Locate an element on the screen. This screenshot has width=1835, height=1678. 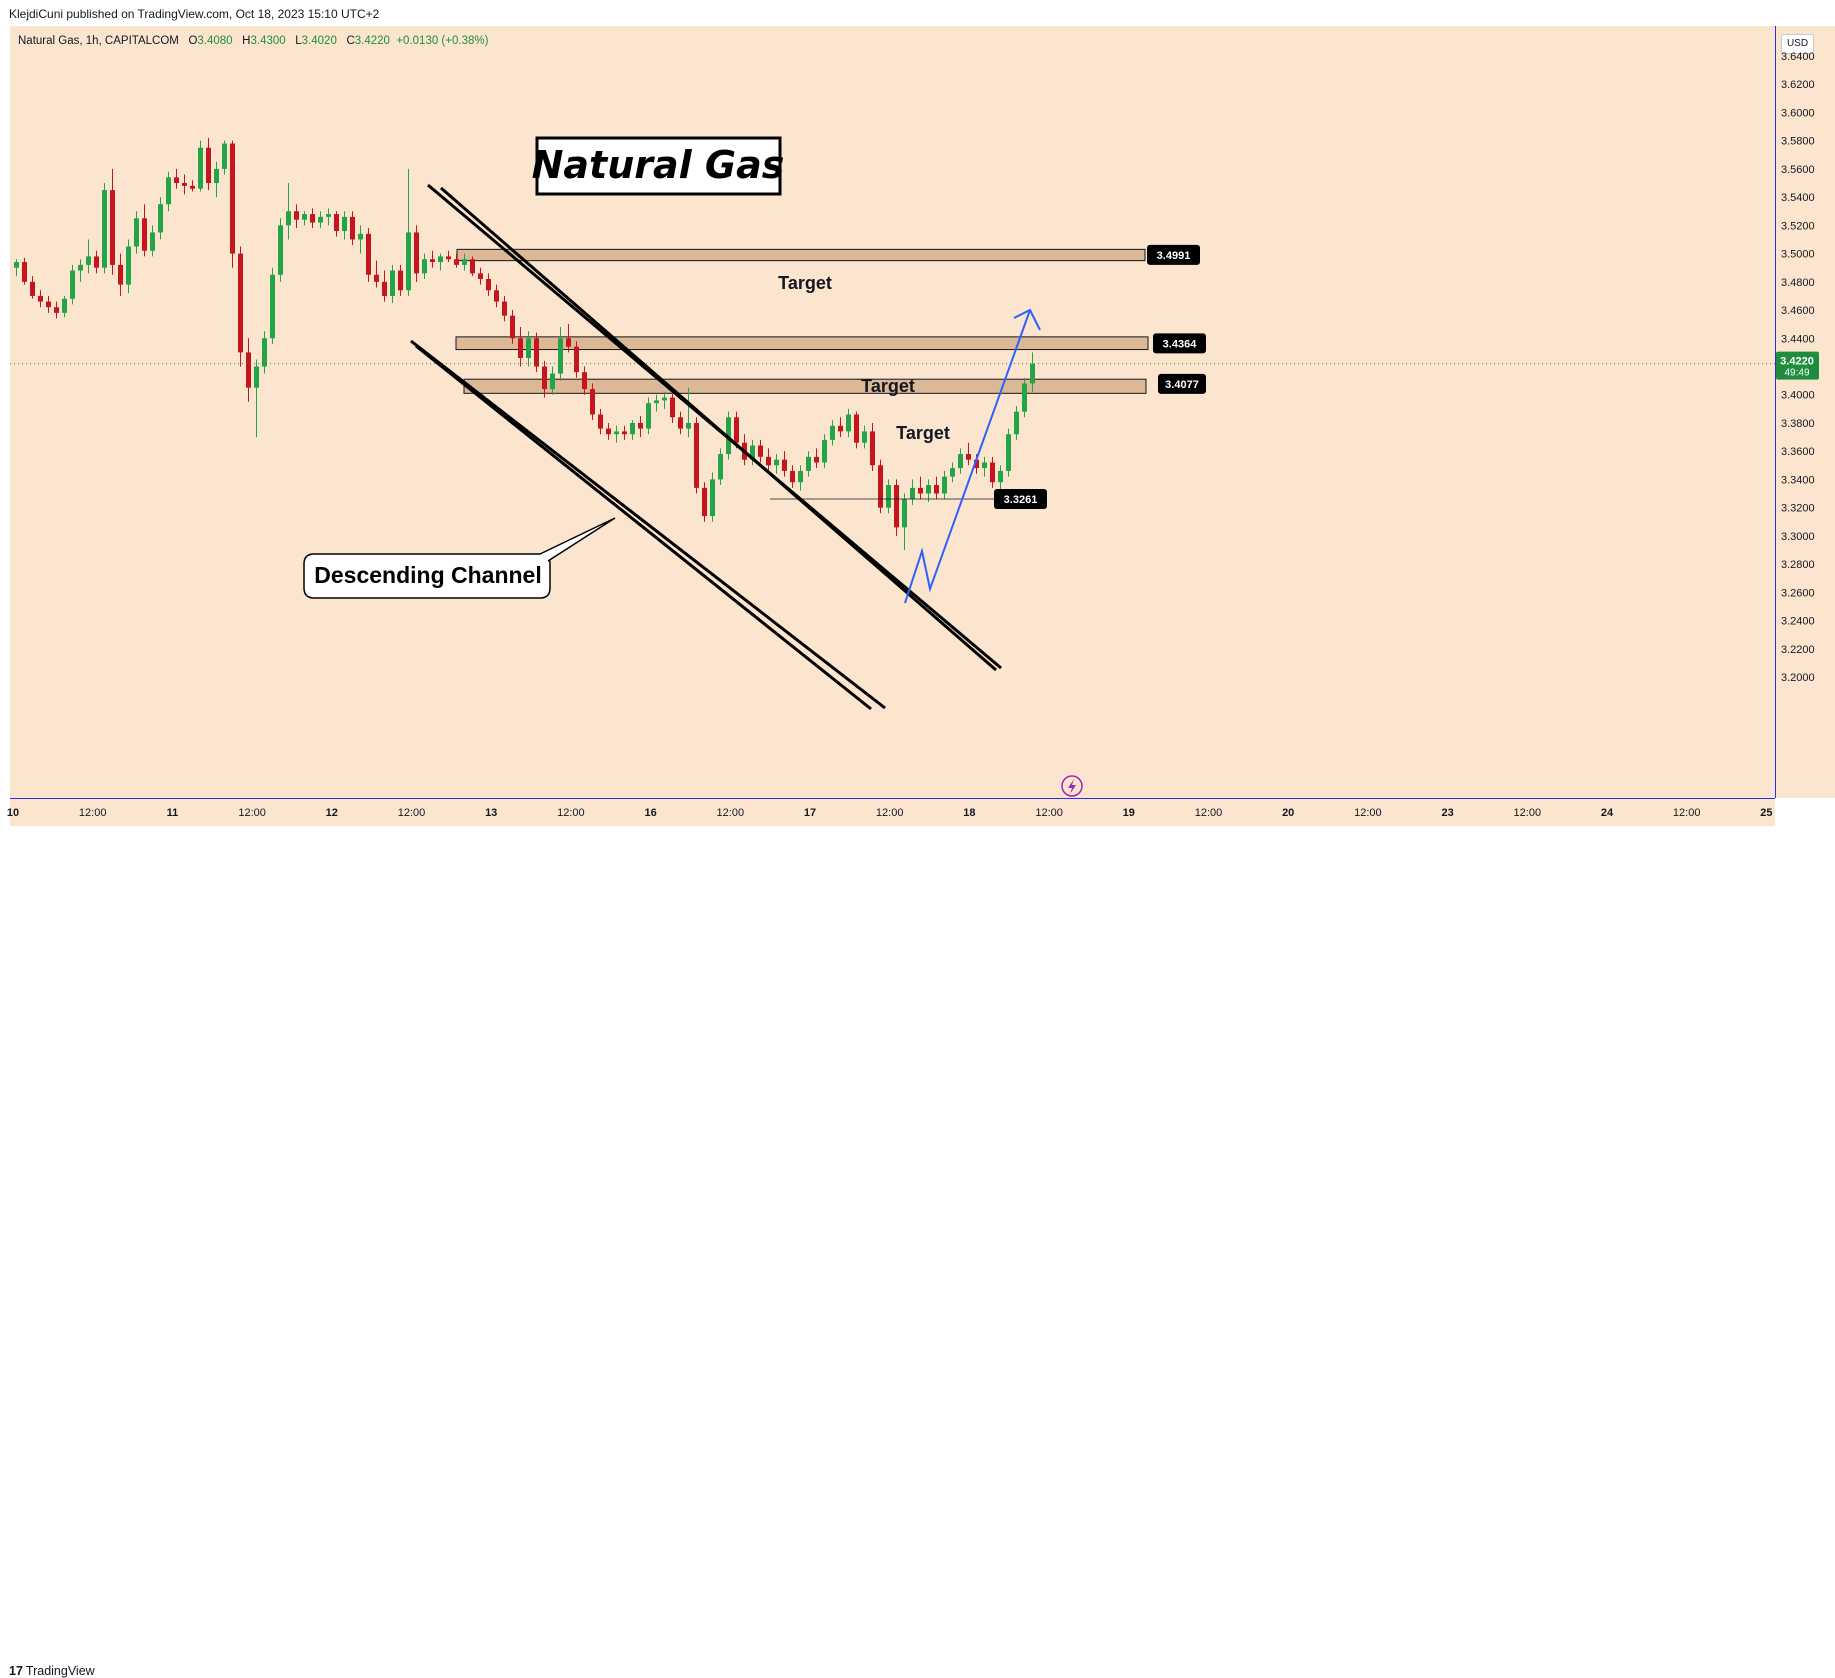
lightning-icon is located at coordinates (1072, 786).